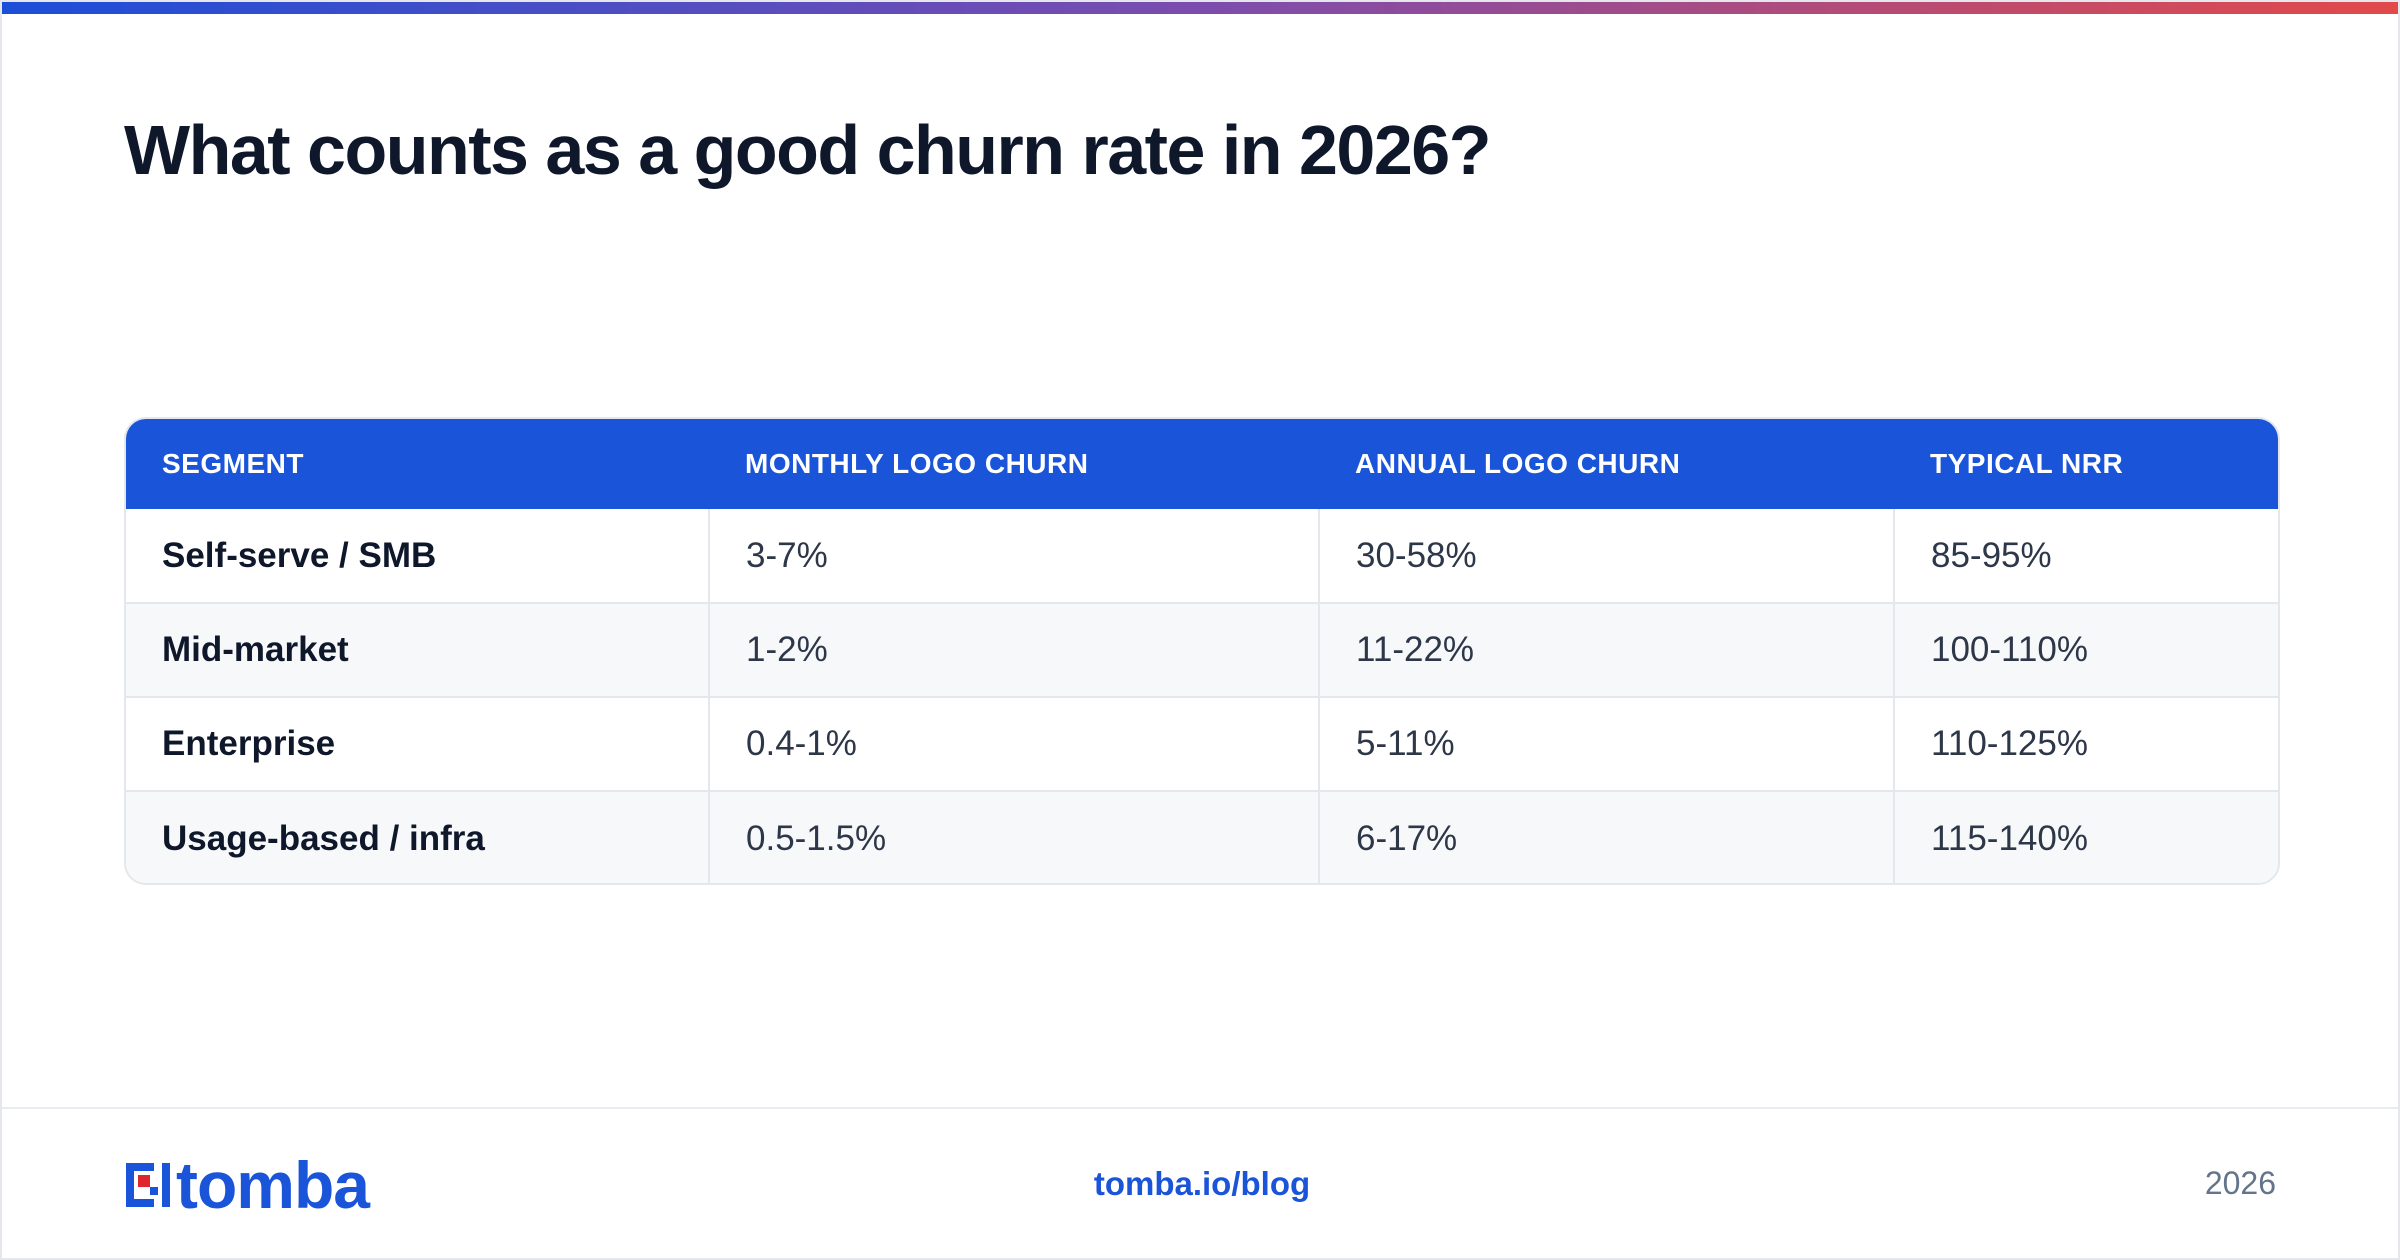 The image size is (2400, 1260). I want to click on segment-cell: Mid-market, so click(417, 649).